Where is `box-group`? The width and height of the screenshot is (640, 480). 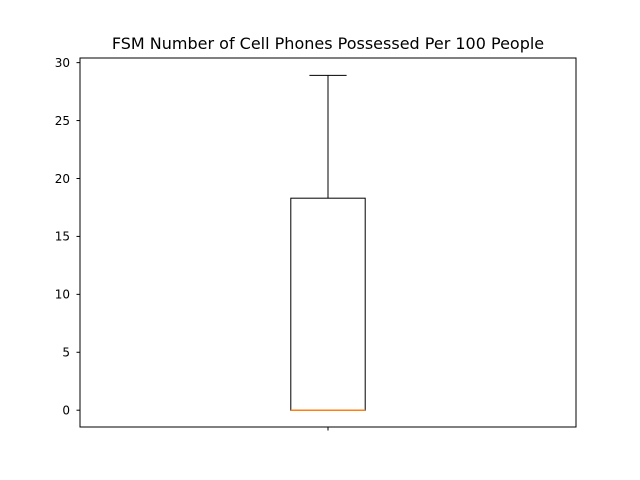 box-group is located at coordinates (328, 242).